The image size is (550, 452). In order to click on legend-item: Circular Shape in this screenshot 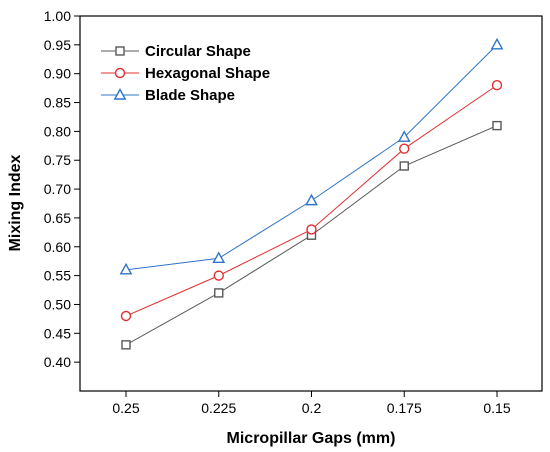, I will do `click(176, 51)`.